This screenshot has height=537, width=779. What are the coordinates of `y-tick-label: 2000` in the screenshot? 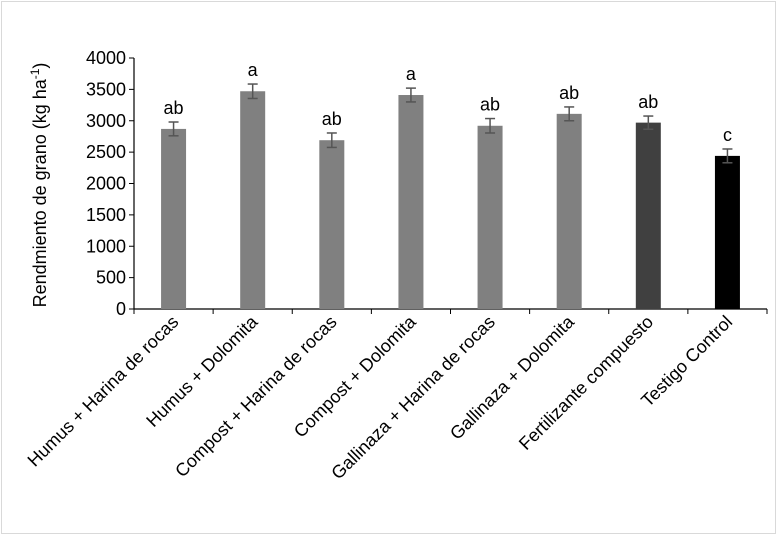 It's located at (106, 184).